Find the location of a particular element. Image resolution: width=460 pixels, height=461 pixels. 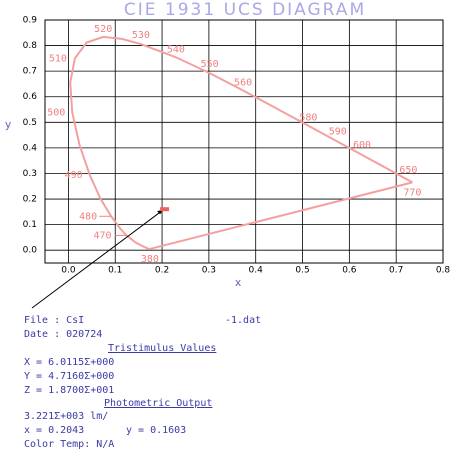

wavelength-label: 580 is located at coordinates (308, 118).